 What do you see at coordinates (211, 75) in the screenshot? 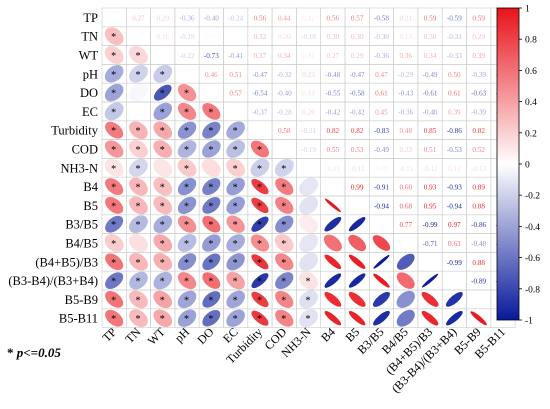
I see `coefficient-label: 0.46` at bounding box center [211, 75].